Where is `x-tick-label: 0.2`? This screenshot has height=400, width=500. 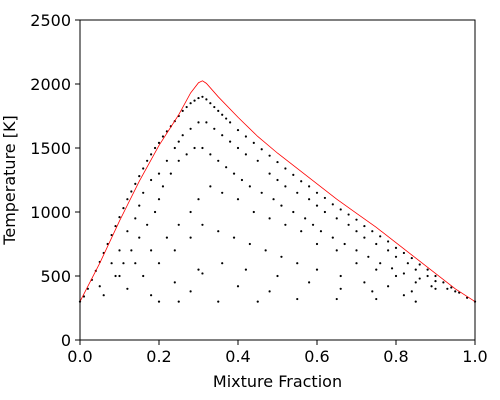 x-tick-label: 0.2 is located at coordinates (158, 356).